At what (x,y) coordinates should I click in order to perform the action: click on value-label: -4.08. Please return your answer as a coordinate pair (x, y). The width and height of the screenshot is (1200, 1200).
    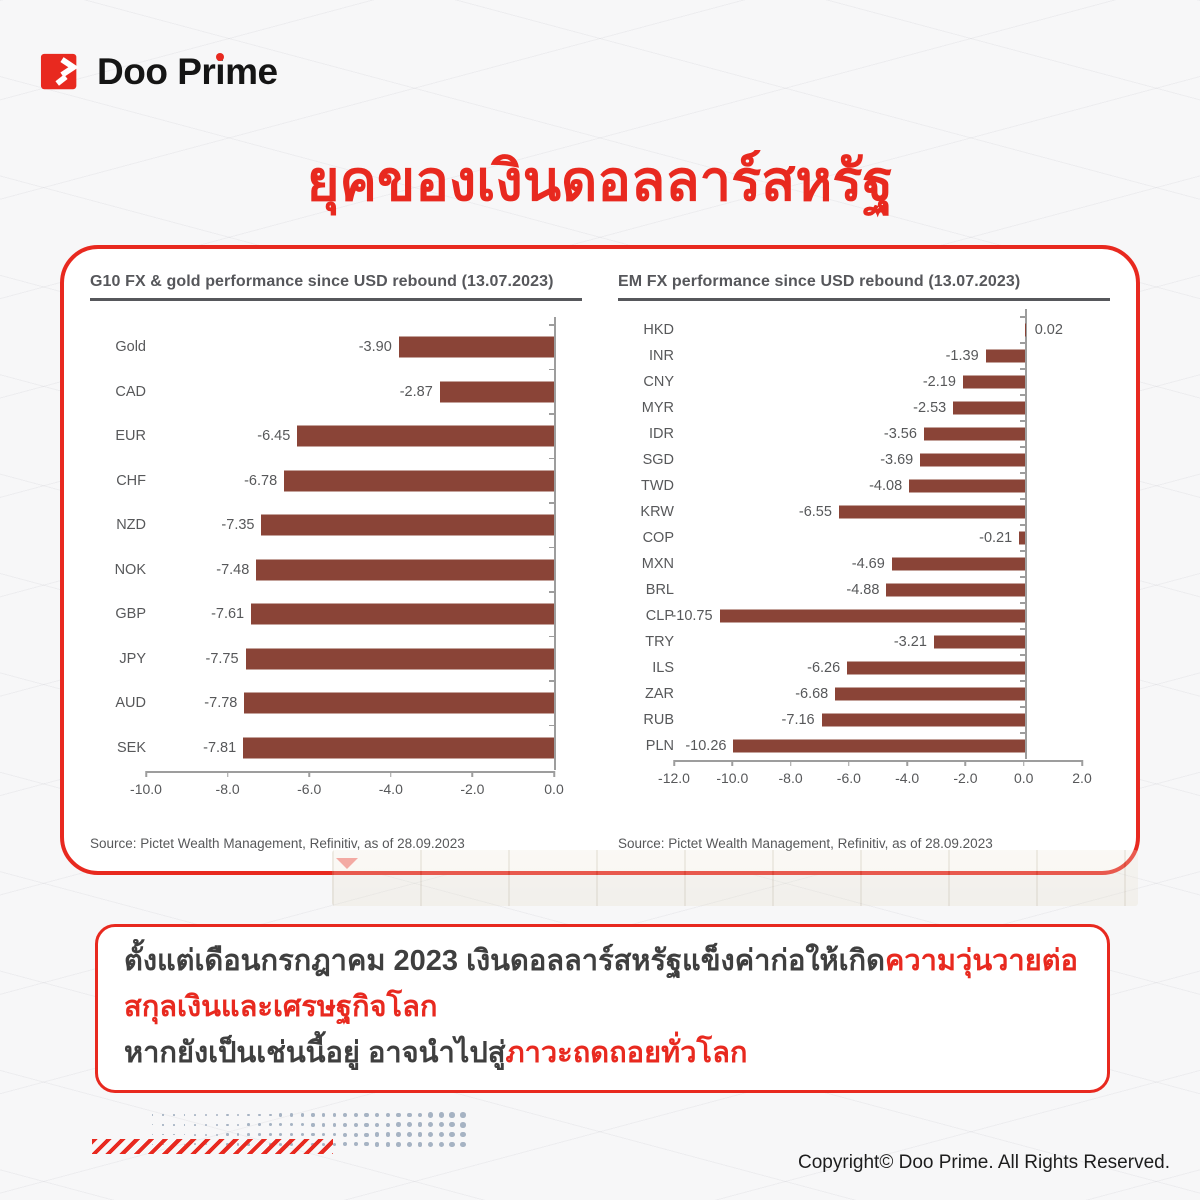
    Looking at the image, I should click on (886, 486).